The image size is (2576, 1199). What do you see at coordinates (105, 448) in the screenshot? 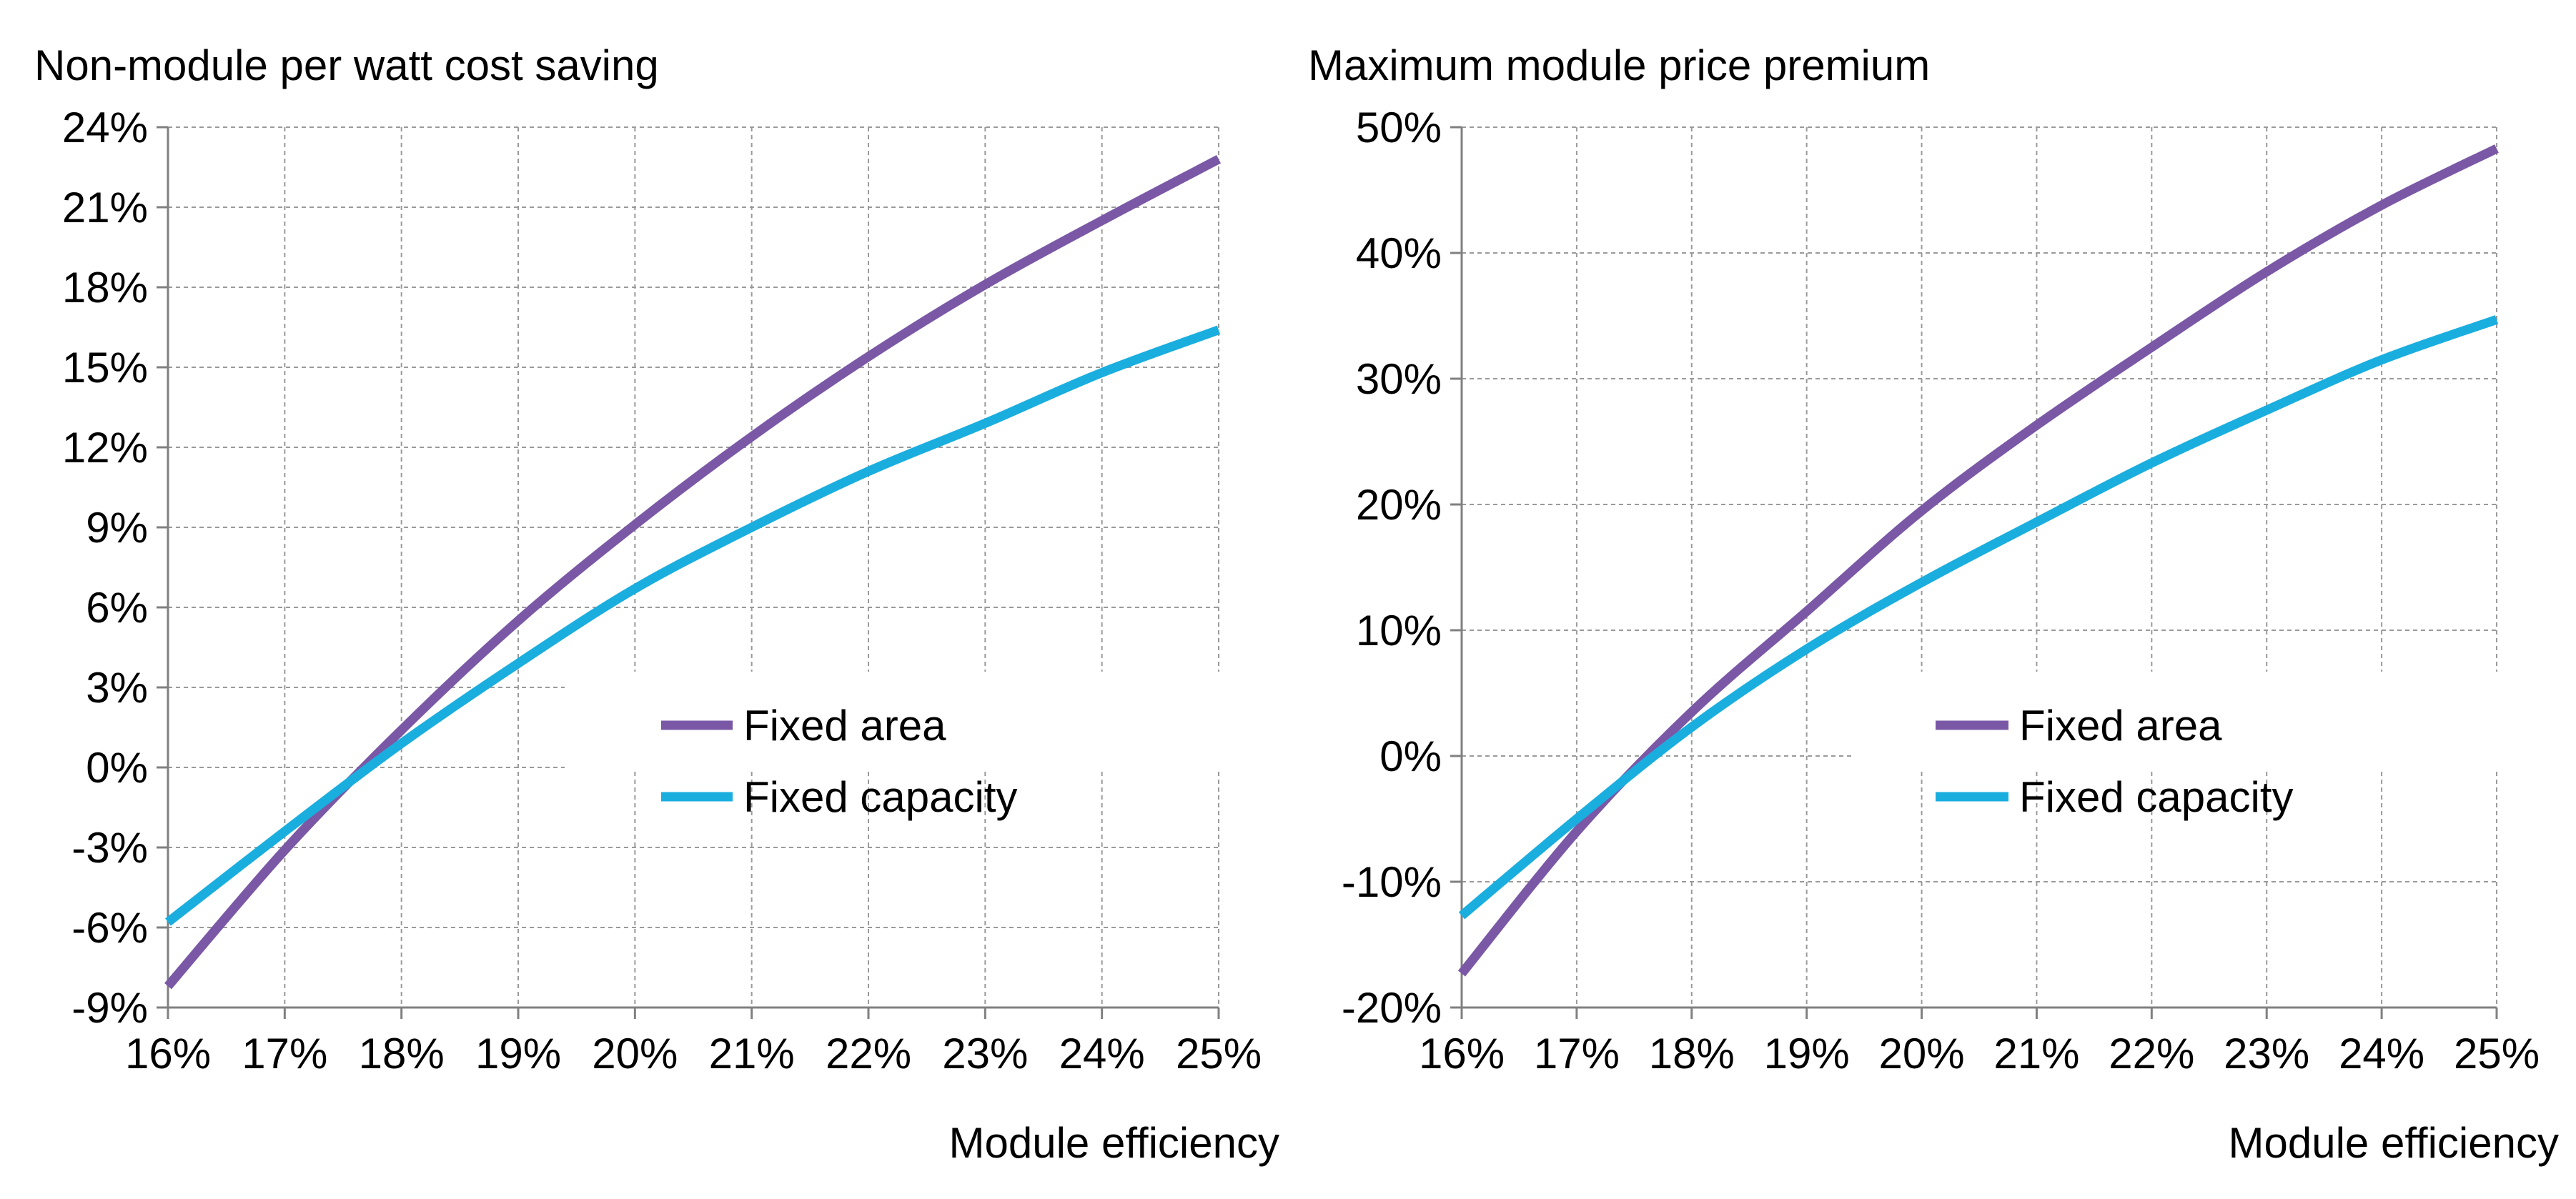
I see `y-tick-label: 12%` at bounding box center [105, 448].